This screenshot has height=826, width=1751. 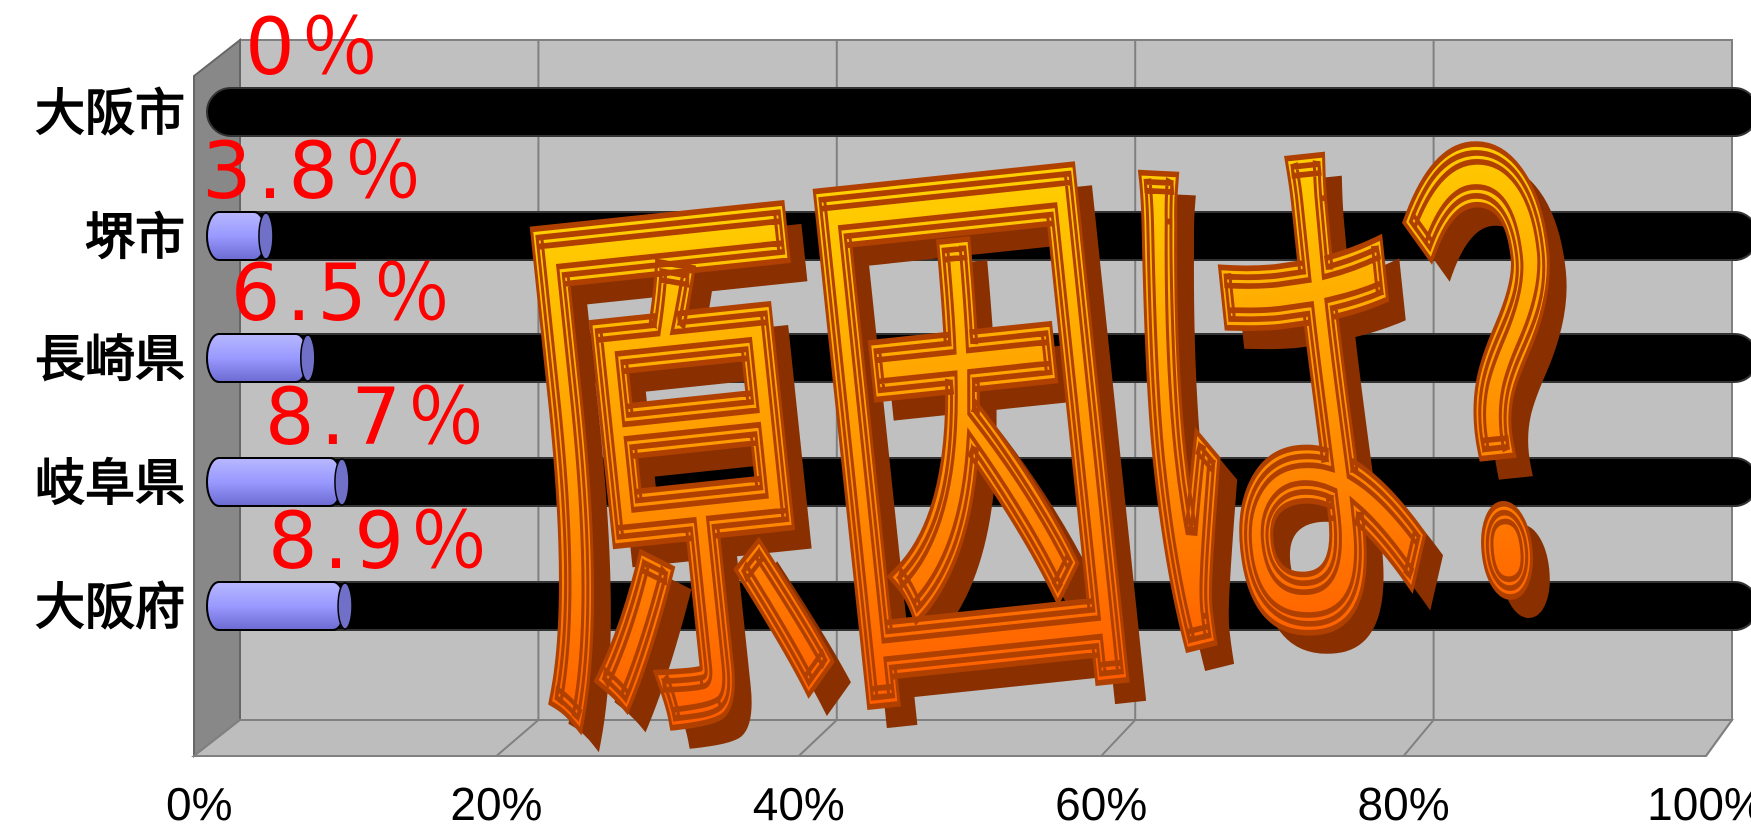 I want to click on data-labels: 0％ 3.8％ 6.5％ 8.7％ 8.9％, so click(x=348, y=295).